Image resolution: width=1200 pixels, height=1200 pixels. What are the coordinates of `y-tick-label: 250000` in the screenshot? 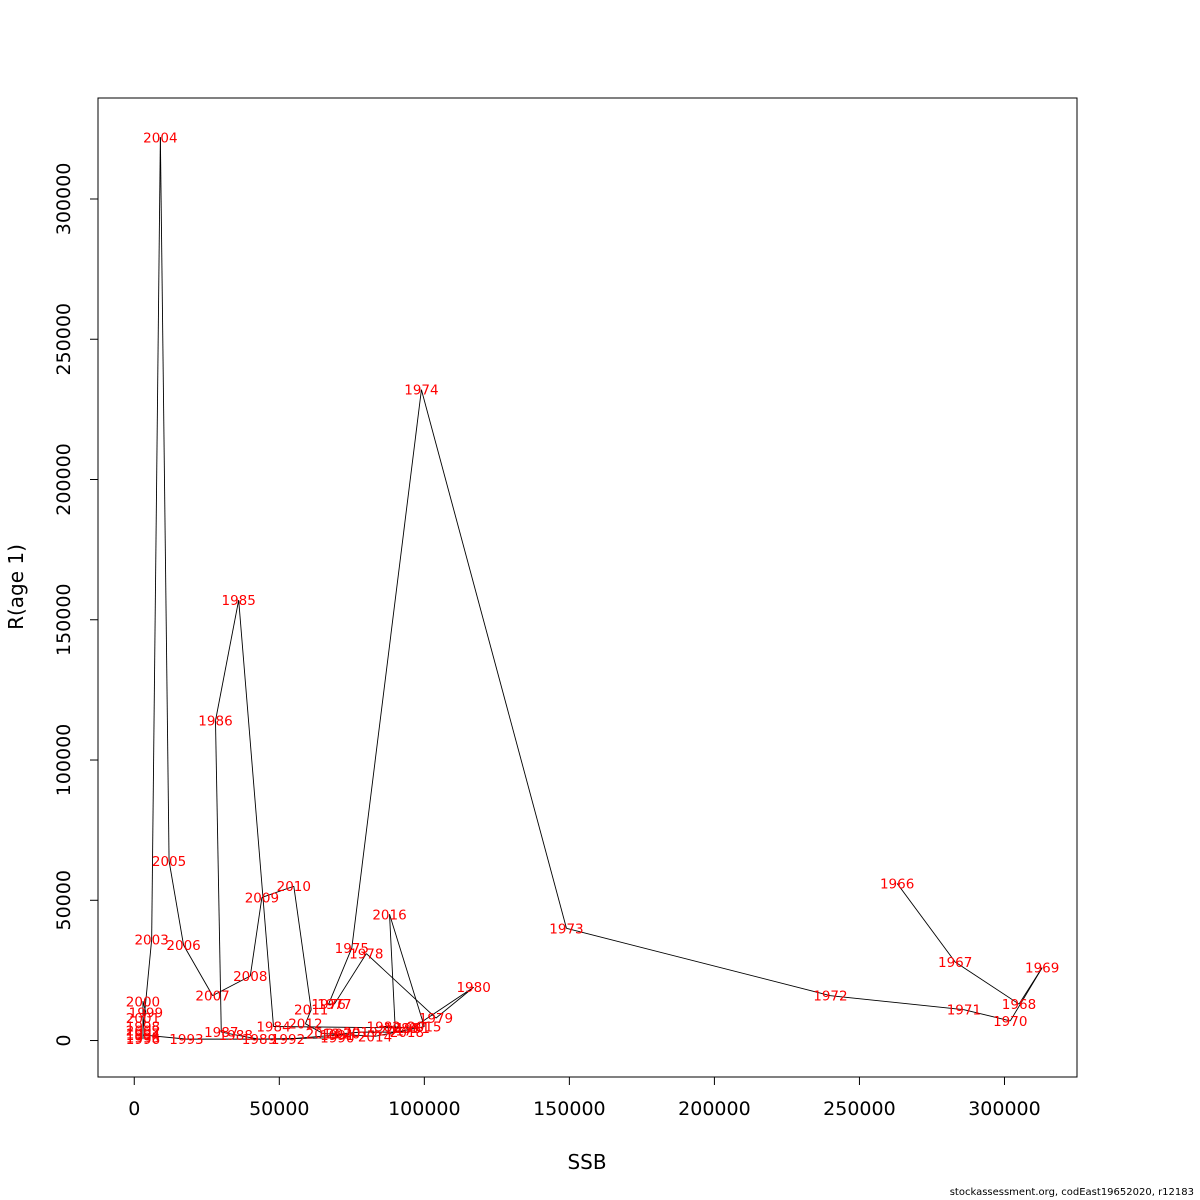 It's located at (64, 339).